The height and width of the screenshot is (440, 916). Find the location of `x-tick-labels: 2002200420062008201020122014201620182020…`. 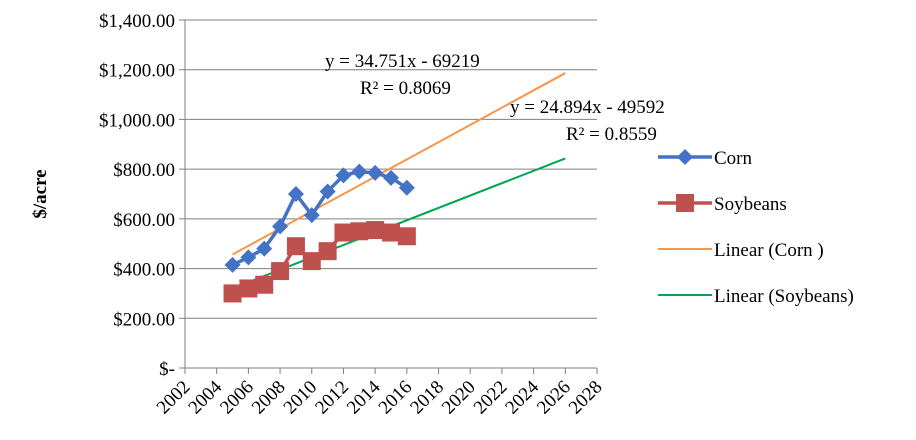

x-tick-labels: 2002200420062008201020122014201620182020… is located at coordinates (380, 397).